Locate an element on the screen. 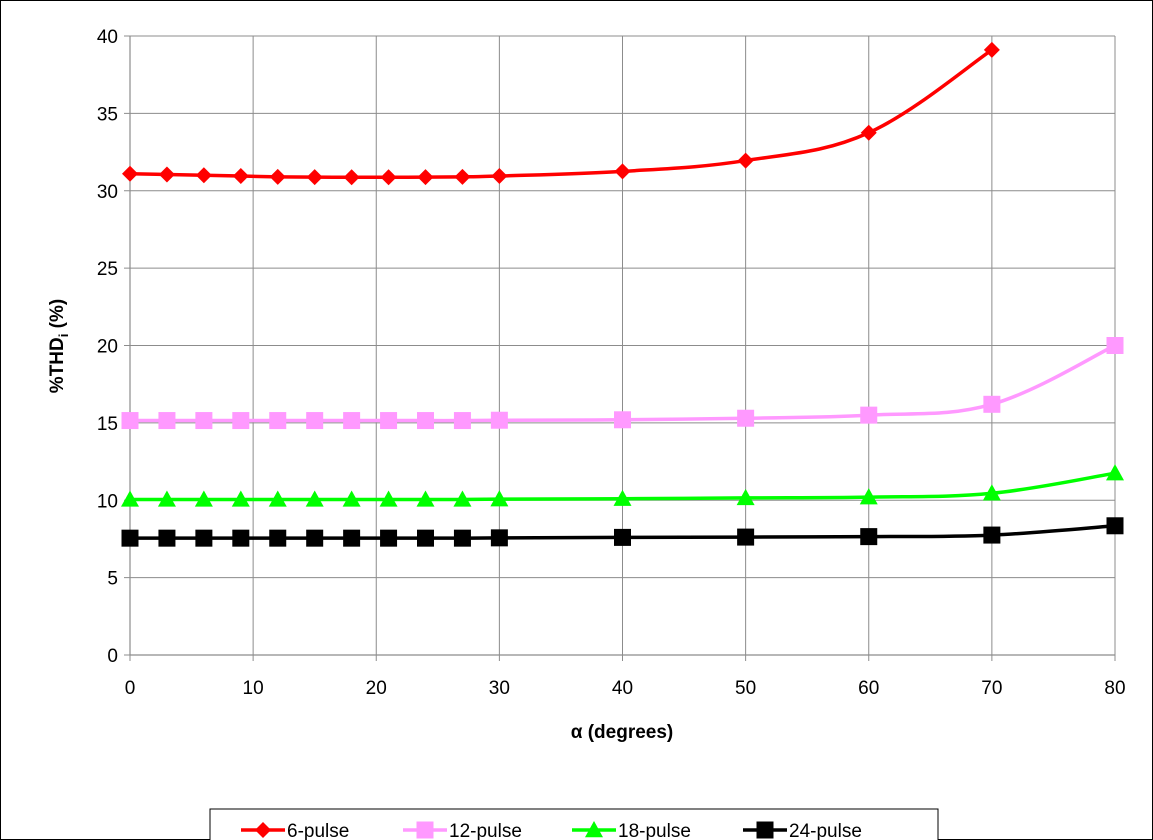  y-axis-title: %THDi (%) is located at coordinates (59, 346).